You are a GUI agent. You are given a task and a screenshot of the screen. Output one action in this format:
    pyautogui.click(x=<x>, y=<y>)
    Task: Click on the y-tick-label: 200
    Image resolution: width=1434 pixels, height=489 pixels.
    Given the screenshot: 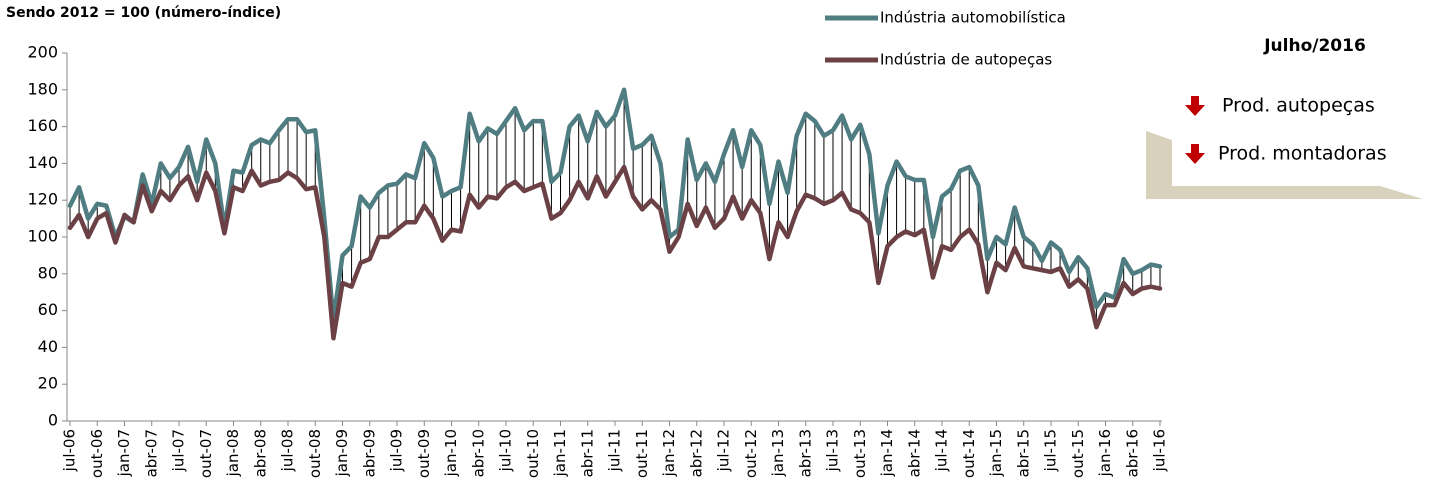 What is the action you would take?
    pyautogui.click(x=42, y=52)
    